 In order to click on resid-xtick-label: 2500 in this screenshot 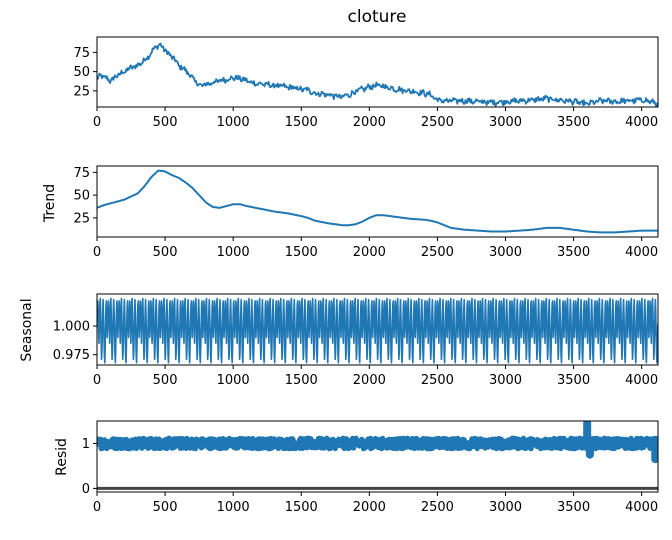, I will do `click(437, 507)`.